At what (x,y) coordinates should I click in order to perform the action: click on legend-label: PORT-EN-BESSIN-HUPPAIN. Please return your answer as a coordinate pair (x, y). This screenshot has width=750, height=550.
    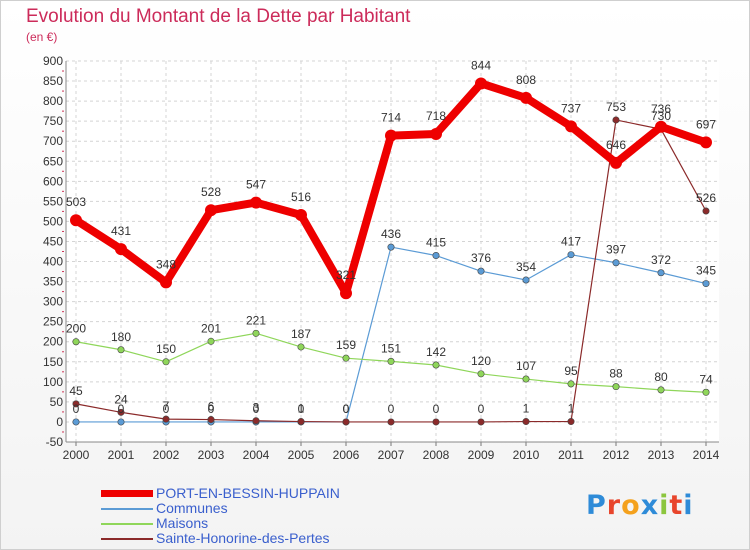
    Looking at the image, I should click on (248, 493).